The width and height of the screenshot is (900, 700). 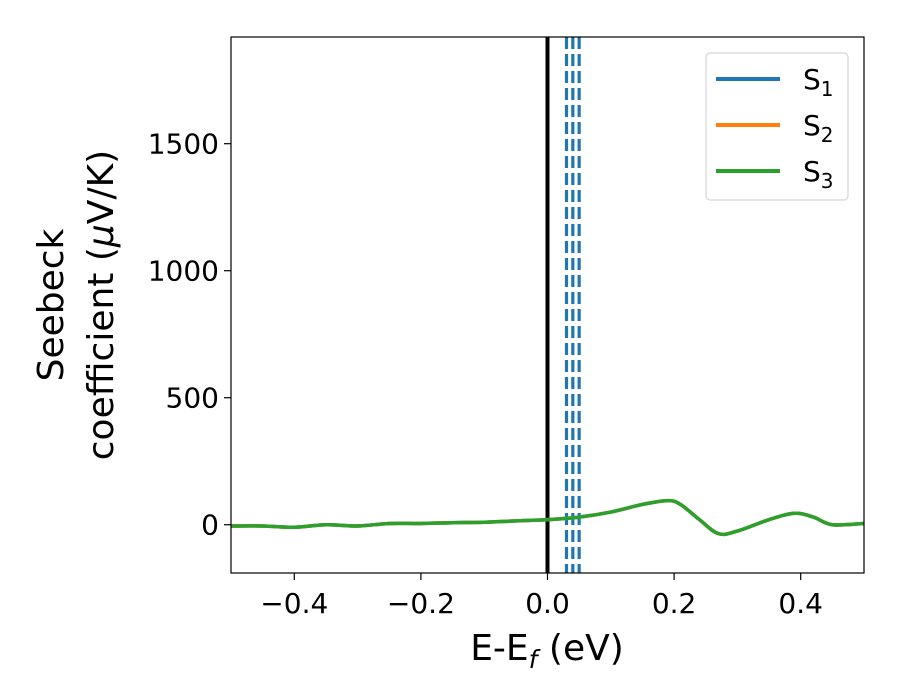 What do you see at coordinates (800, 603) in the screenshot?
I see `x-tick-label: 0.4` at bounding box center [800, 603].